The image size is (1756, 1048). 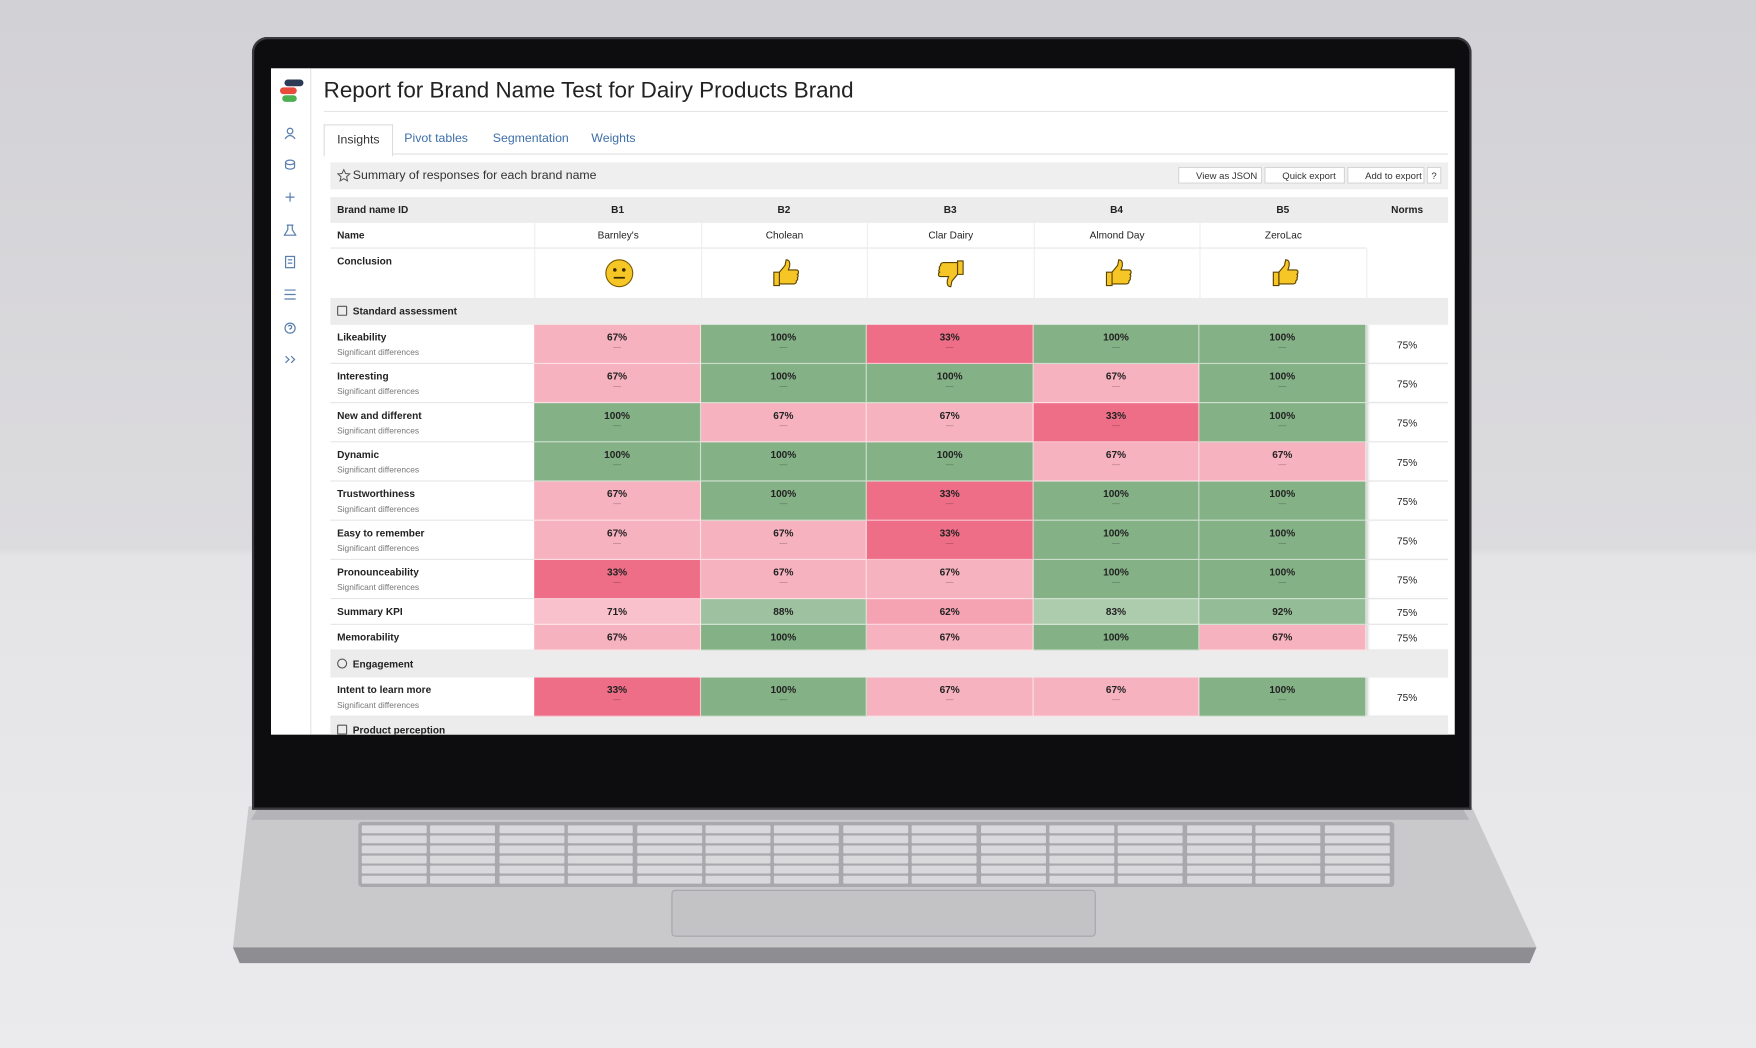 What do you see at coordinates (290, 245) in the screenshot?
I see `nav-icons` at bounding box center [290, 245].